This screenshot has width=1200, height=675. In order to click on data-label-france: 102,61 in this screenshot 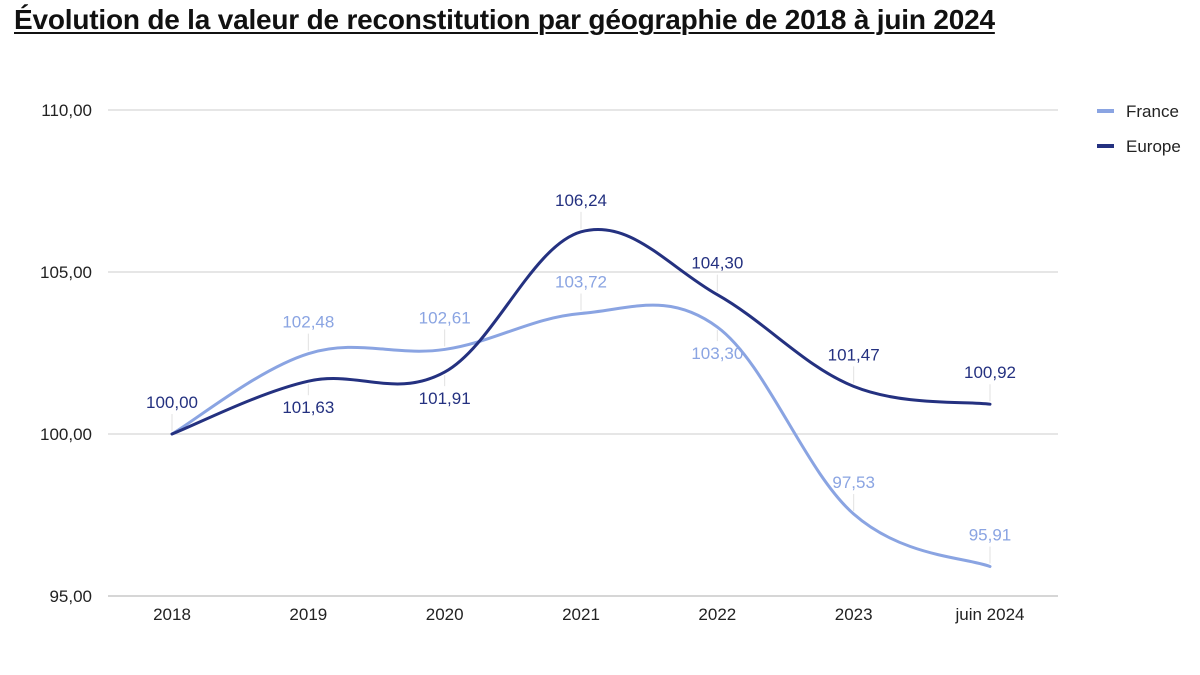, I will do `click(445, 317)`.